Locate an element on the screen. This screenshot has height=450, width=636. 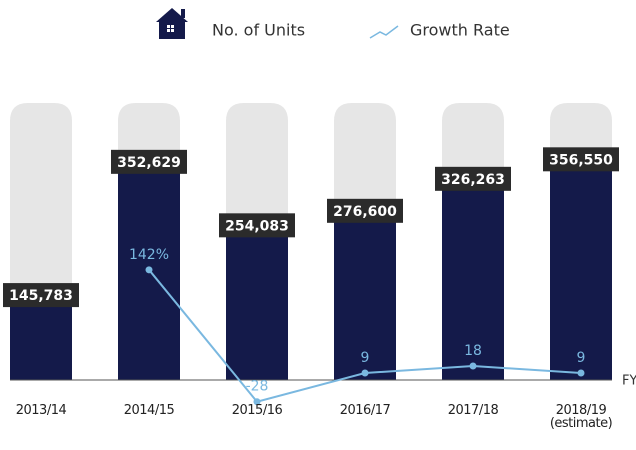
legend-label: Growth Rate is located at coordinates (460, 30).